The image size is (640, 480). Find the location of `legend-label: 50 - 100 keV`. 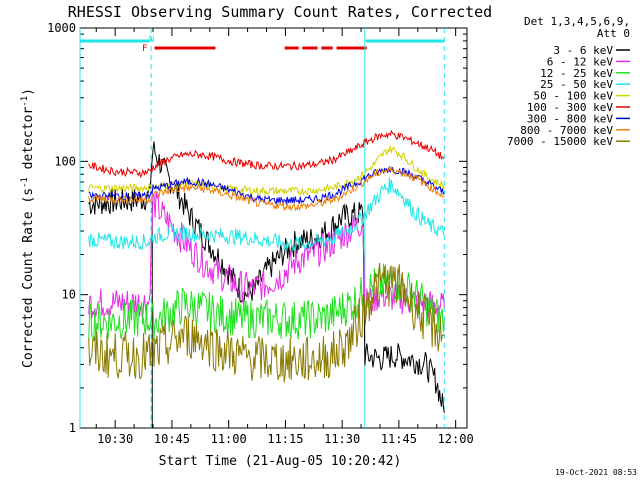

legend-label: 50 - 100 keV is located at coordinates (574, 96).